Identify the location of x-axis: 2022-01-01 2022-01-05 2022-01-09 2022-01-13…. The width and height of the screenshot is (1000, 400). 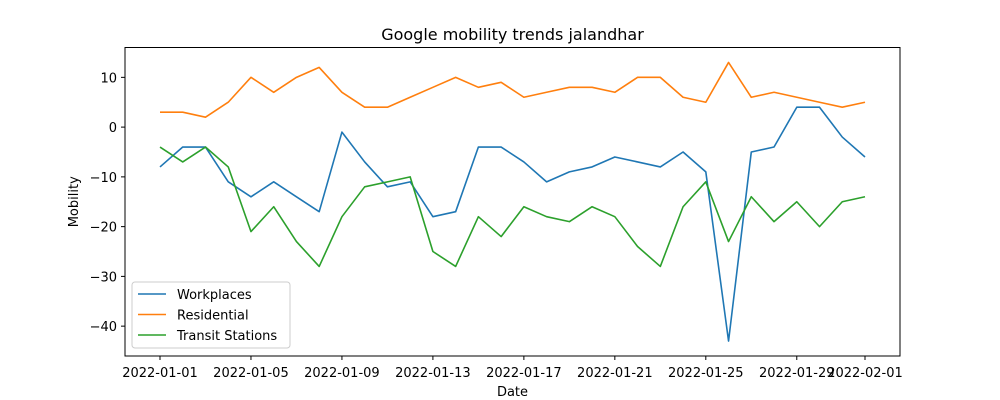
(512, 368).